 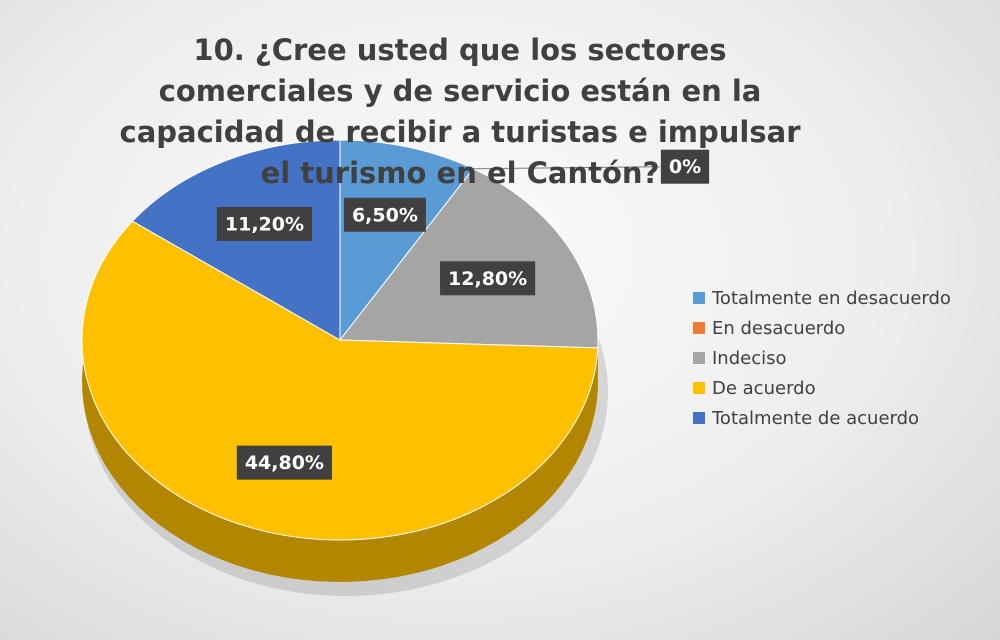 I want to click on legend-label: Totalmente en desacuerdo, so click(x=831, y=298).